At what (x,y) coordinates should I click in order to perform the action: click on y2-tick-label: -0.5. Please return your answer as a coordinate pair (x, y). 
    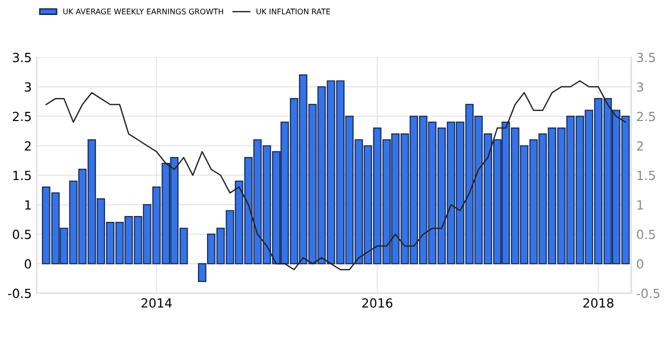
    Looking at the image, I should click on (648, 293).